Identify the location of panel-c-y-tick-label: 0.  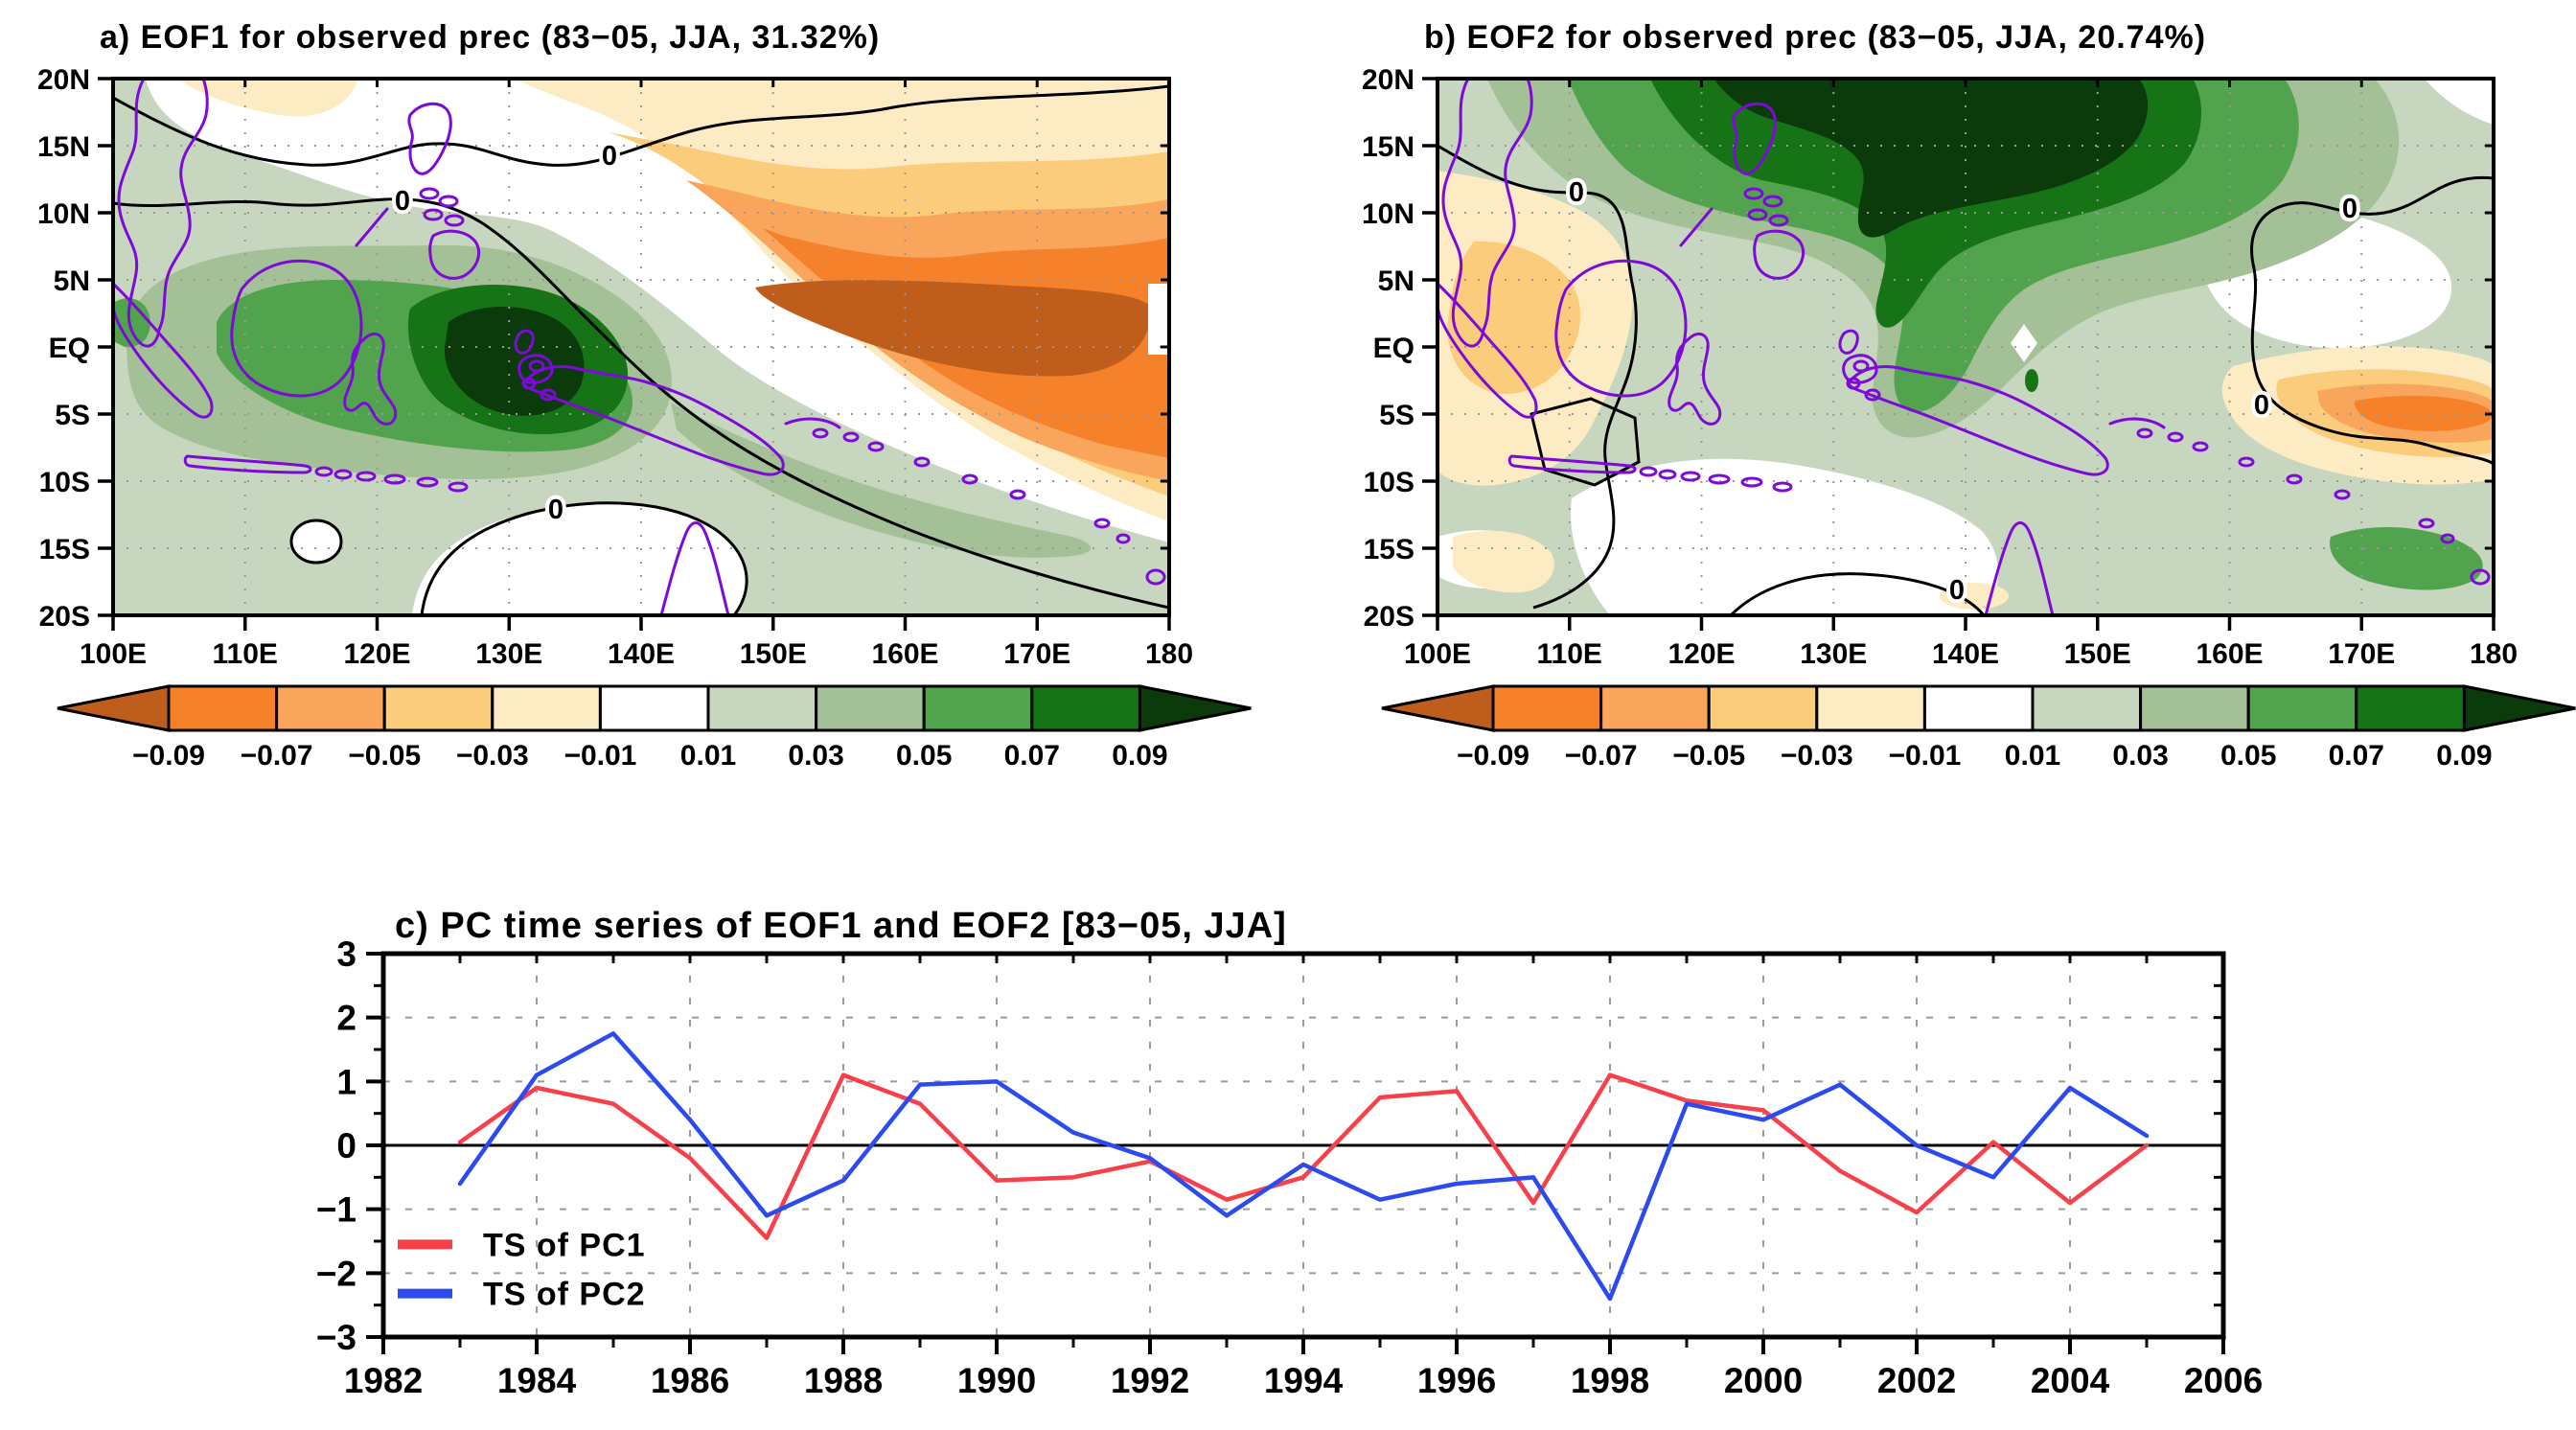
(346, 1146).